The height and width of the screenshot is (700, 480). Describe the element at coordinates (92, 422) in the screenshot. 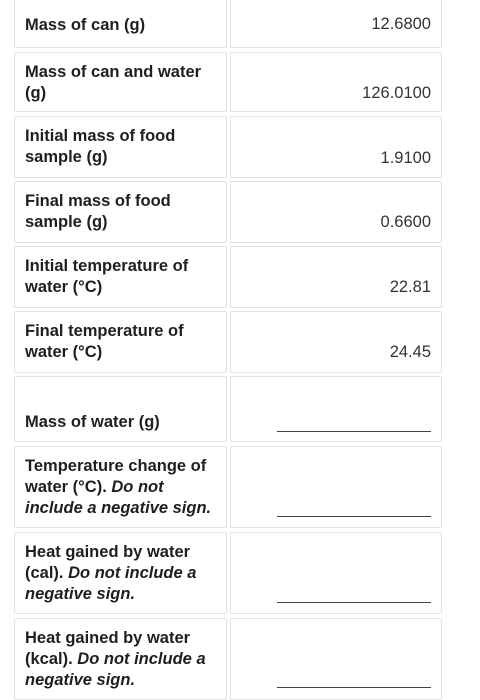

I see `row-label: Mass of water (g)` at that location.